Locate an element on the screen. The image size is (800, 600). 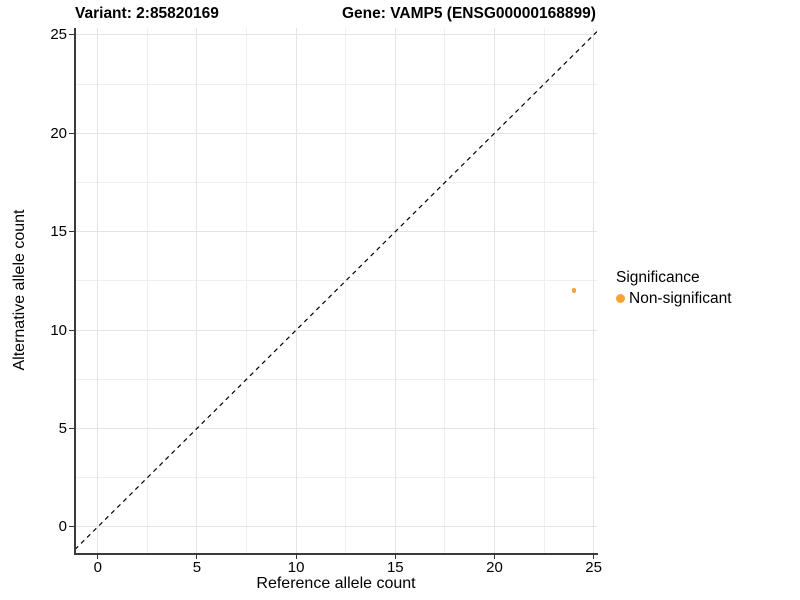
variant-title: Variant: 2:85820169 is located at coordinates (147, 13).